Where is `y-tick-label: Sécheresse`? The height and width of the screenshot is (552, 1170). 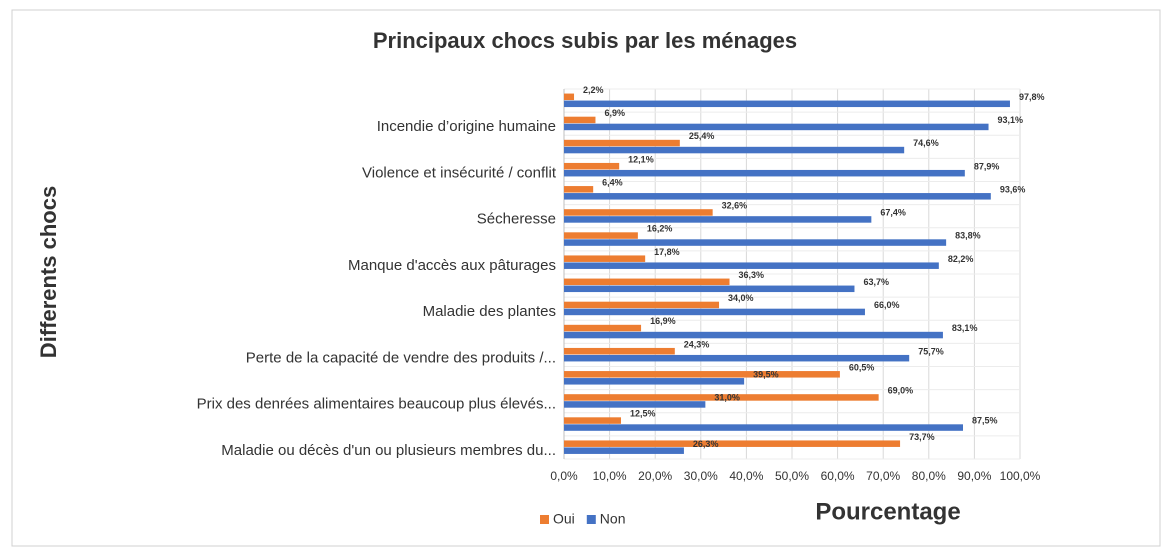 y-tick-label: Sécheresse is located at coordinates (516, 219).